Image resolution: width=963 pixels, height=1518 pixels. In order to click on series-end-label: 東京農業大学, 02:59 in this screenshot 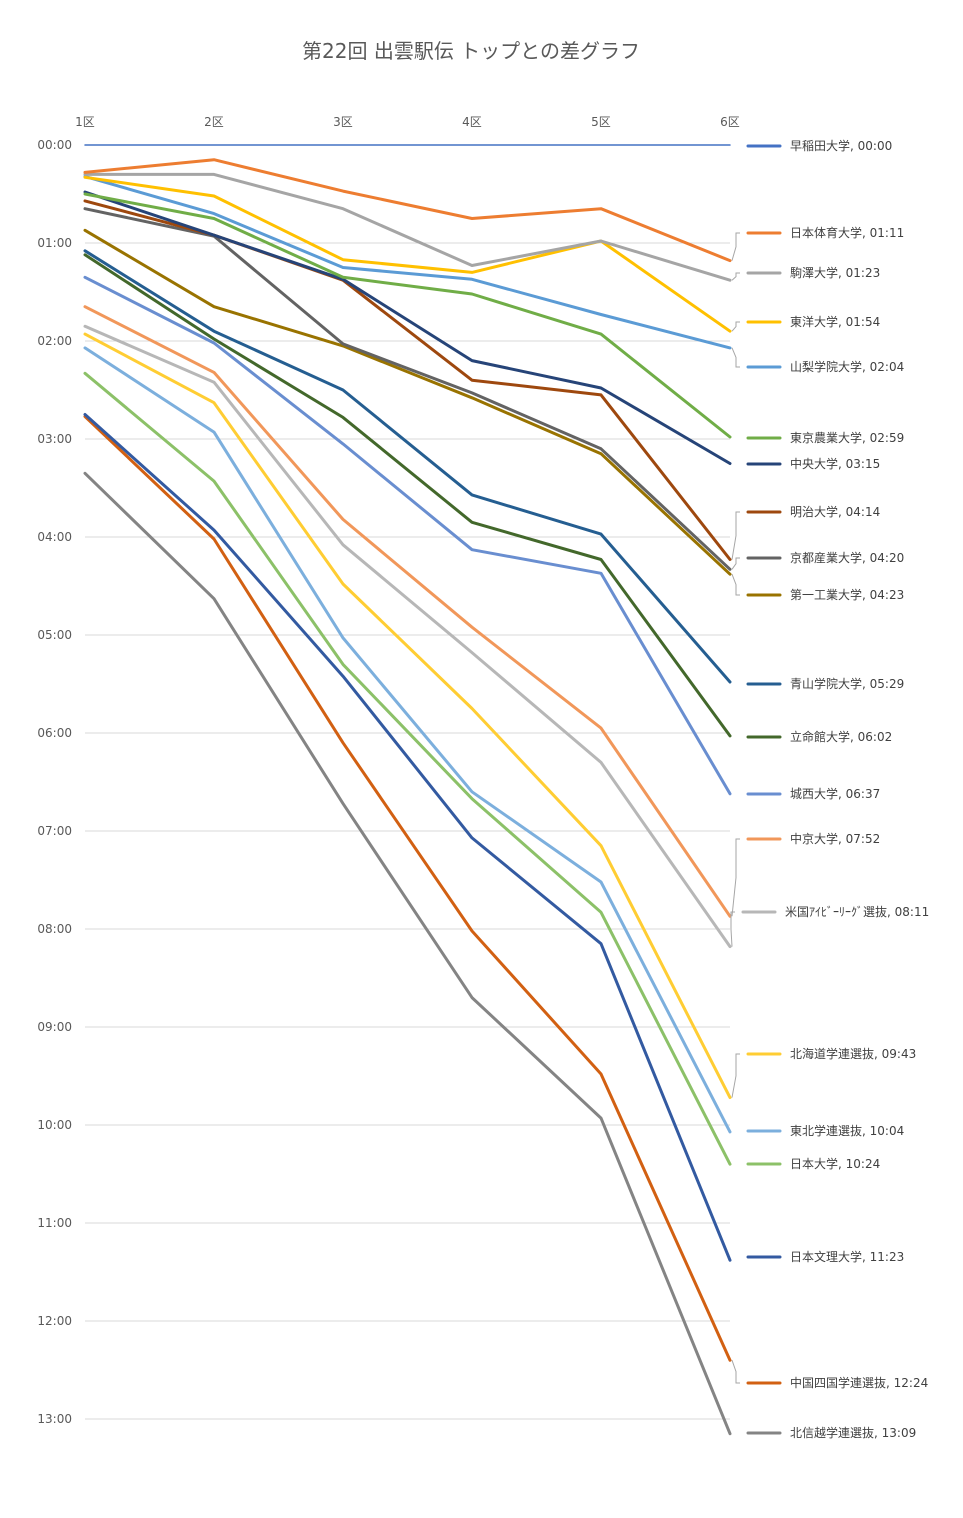, I will do `click(847, 437)`.